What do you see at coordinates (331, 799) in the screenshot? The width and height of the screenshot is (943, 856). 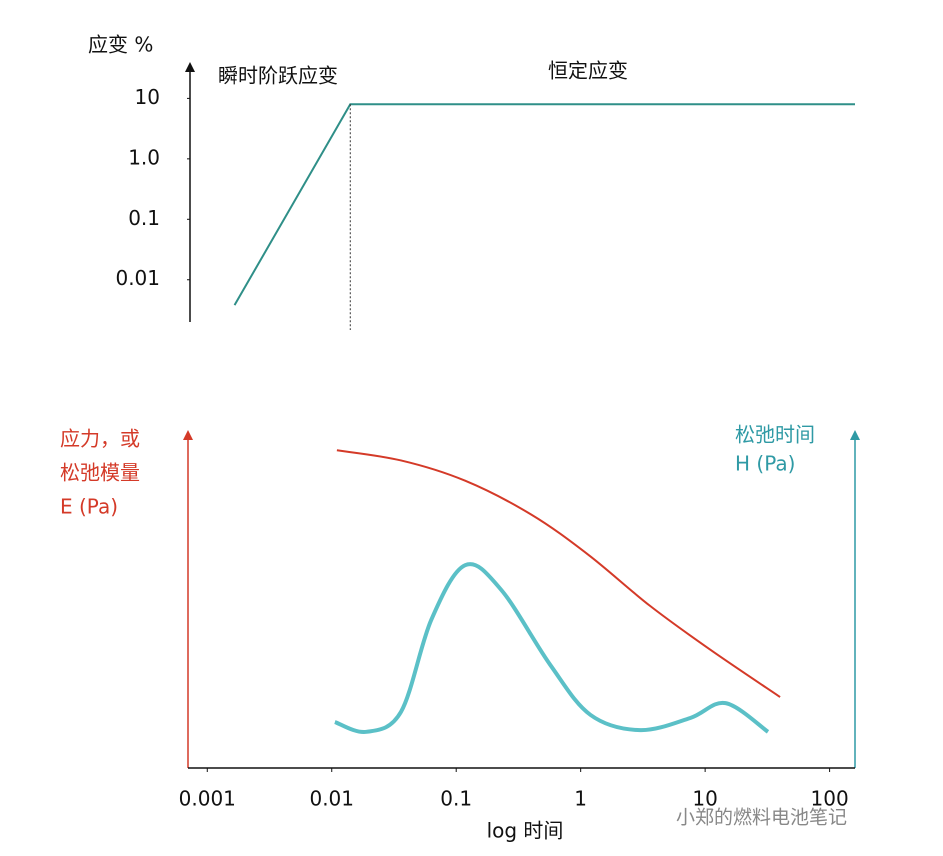 I see `x-tick-label: 0.01` at bounding box center [331, 799].